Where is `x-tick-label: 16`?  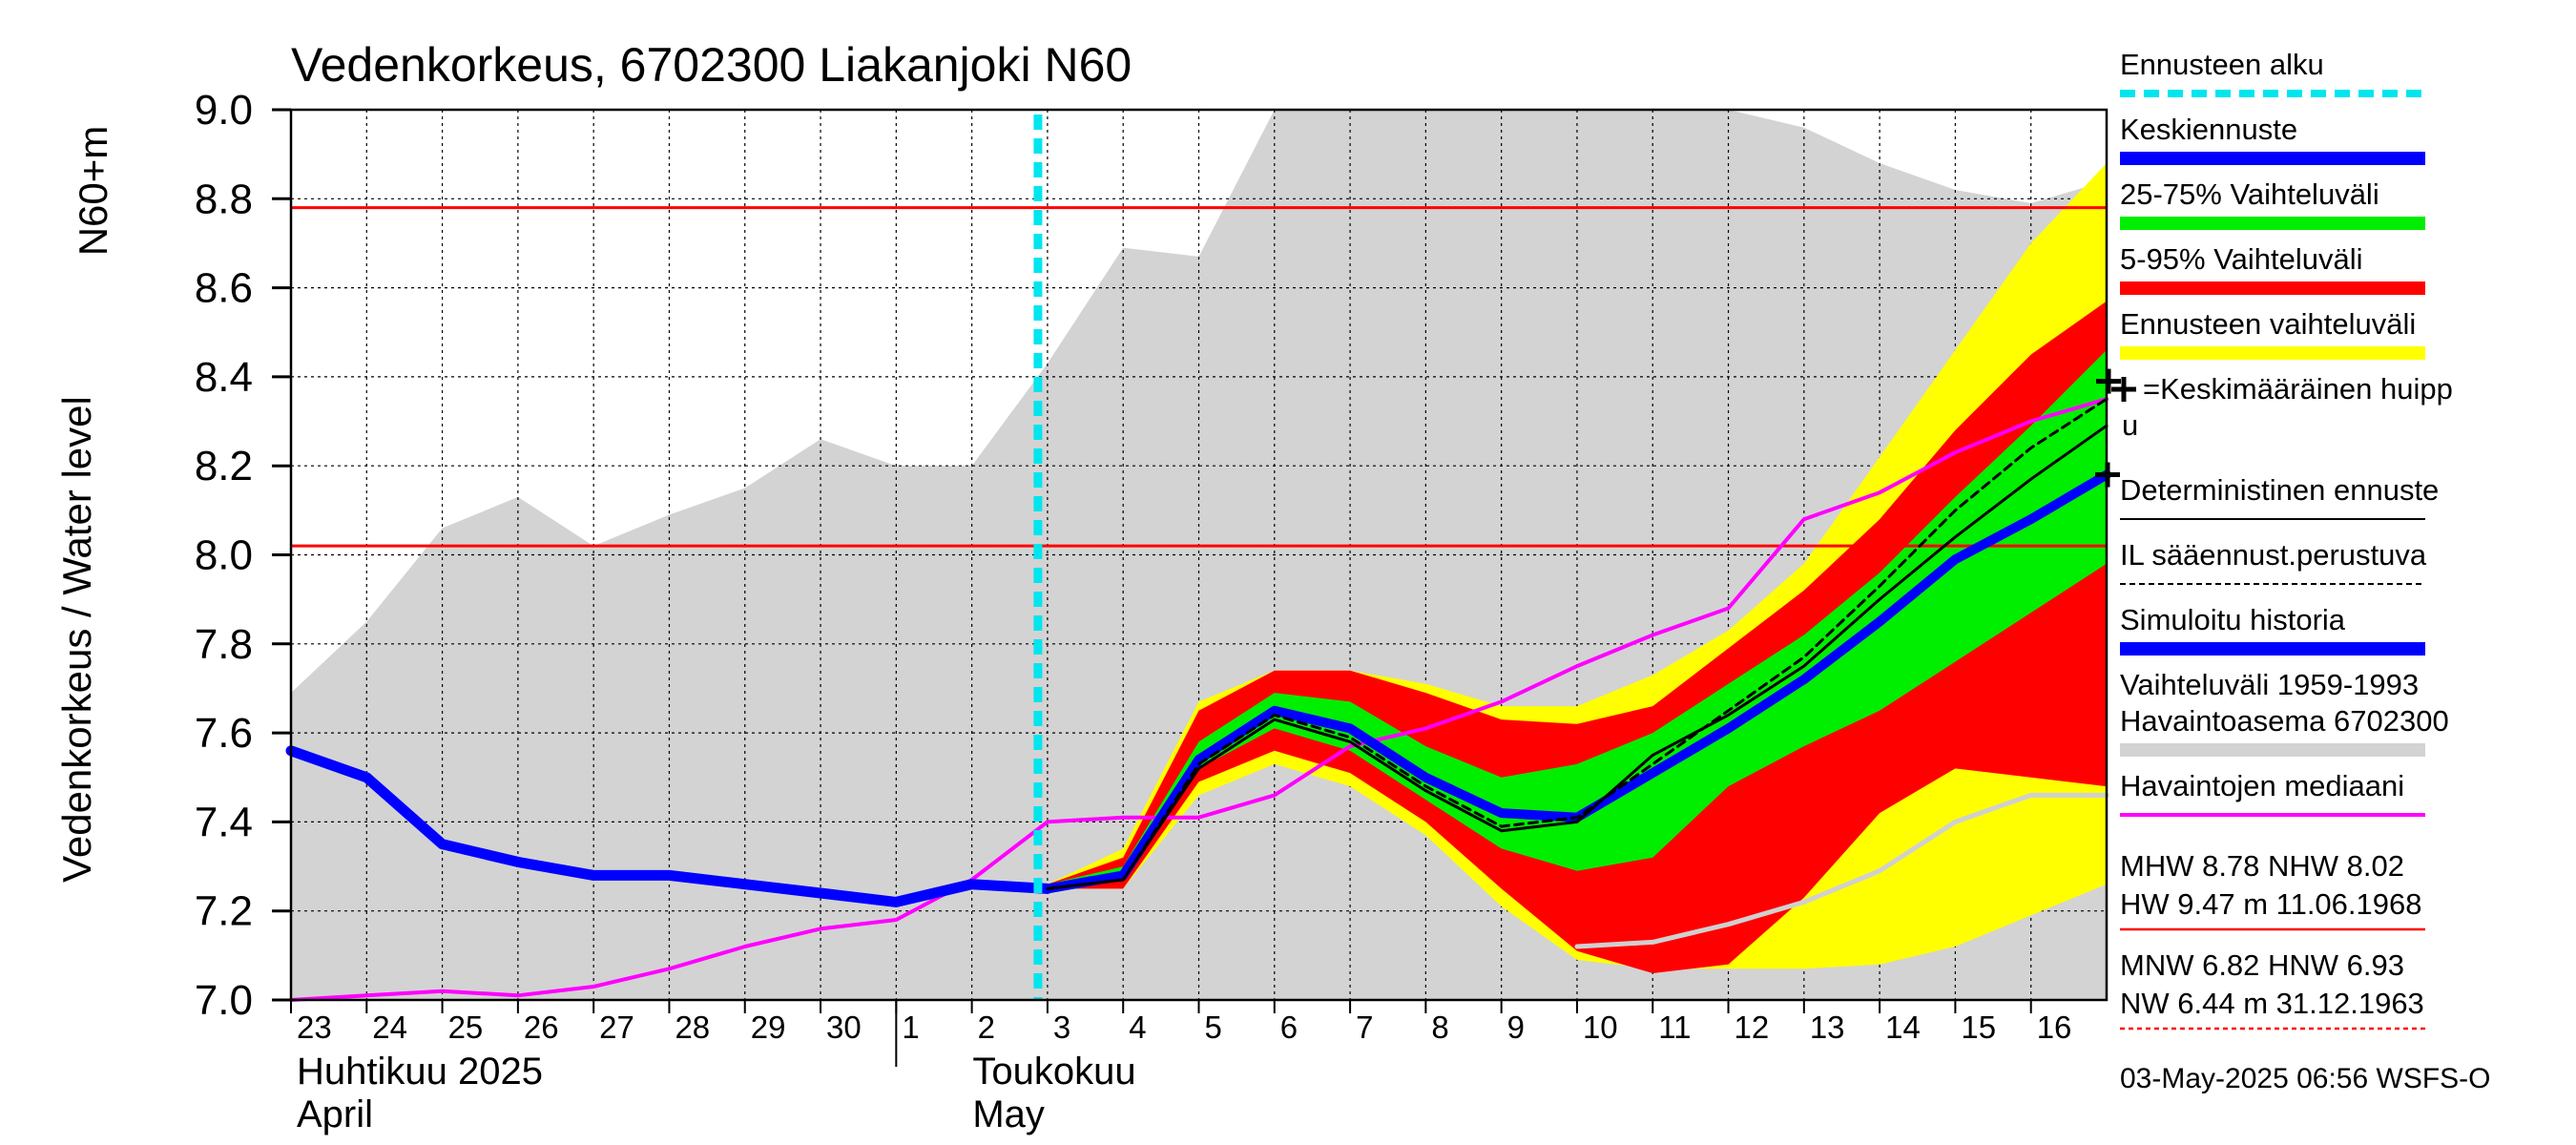 x-tick-label: 16 is located at coordinates (2054, 1027).